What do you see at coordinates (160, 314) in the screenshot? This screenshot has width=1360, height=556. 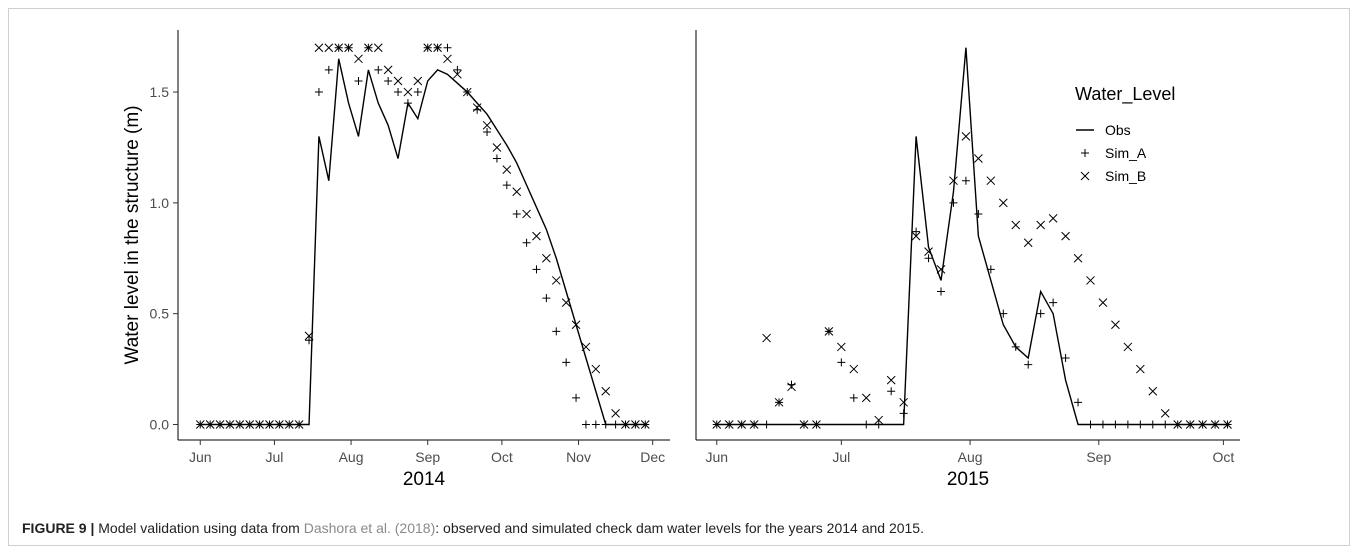 I see `y-tick-label: 0.5` at bounding box center [160, 314].